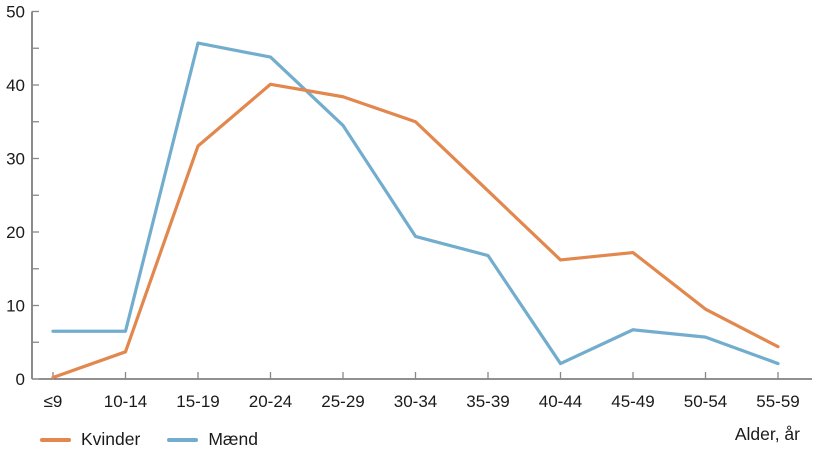  What do you see at coordinates (415, 401) in the screenshot?
I see `x-tick-label: 30-34` at bounding box center [415, 401].